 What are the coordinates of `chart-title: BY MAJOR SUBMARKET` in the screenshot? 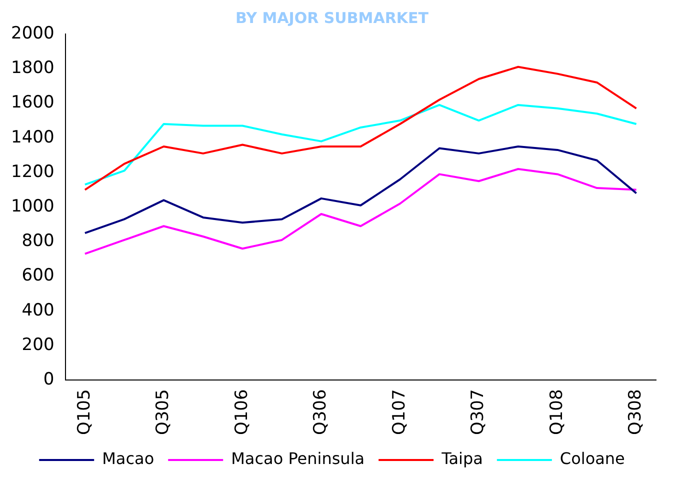 It's located at (333, 17).